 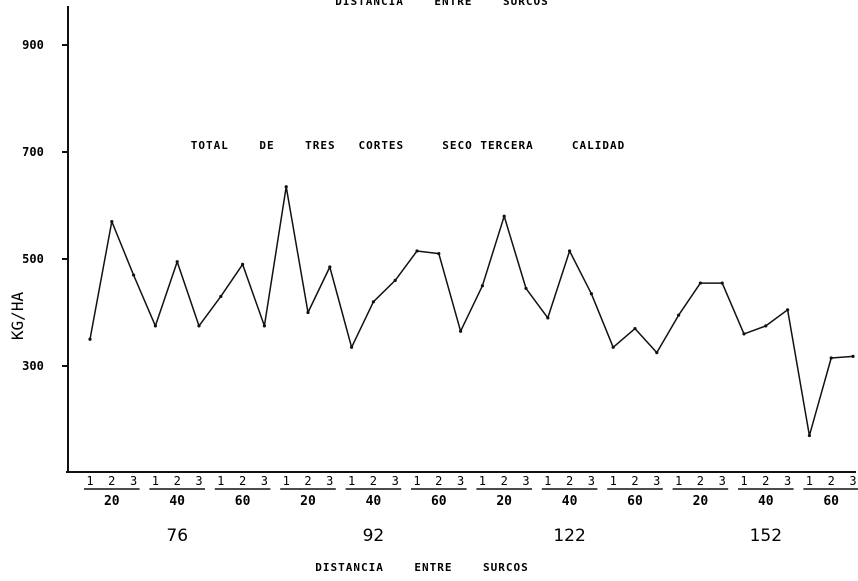 What do you see at coordinates (441, 4) in the screenshot?
I see `top-title: DISTANCIA ENTRE SURCOS` at bounding box center [441, 4].